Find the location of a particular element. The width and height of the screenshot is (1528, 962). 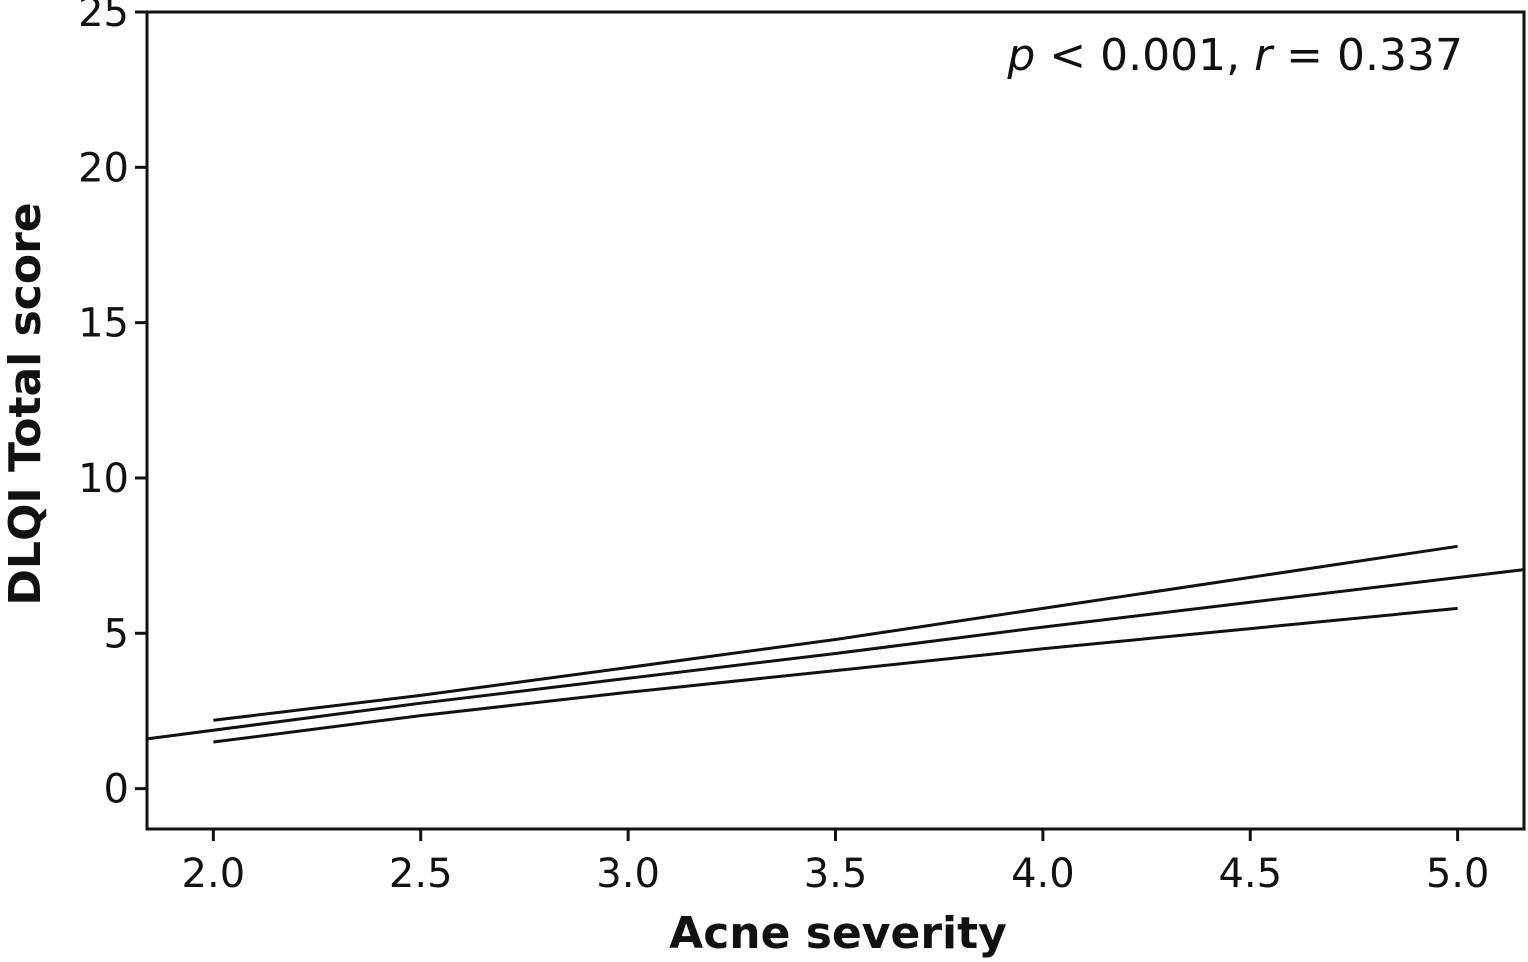

y-tick-label: 0 is located at coordinates (116, 790).